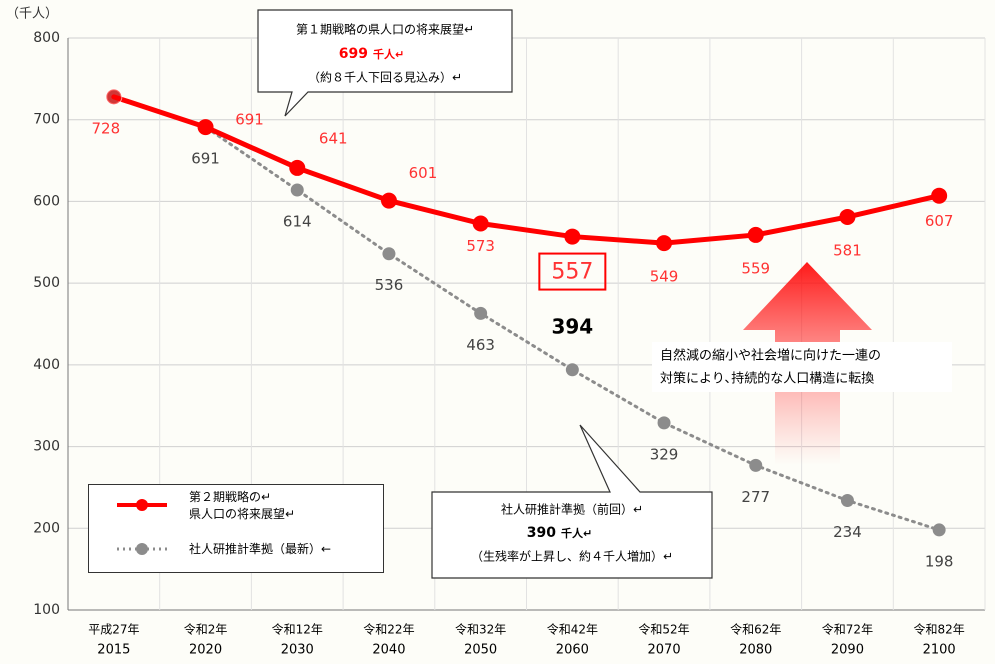  I want to click on legend-label: 第２期戦略の↵ 県人口の将来展望↵, so click(242, 505).